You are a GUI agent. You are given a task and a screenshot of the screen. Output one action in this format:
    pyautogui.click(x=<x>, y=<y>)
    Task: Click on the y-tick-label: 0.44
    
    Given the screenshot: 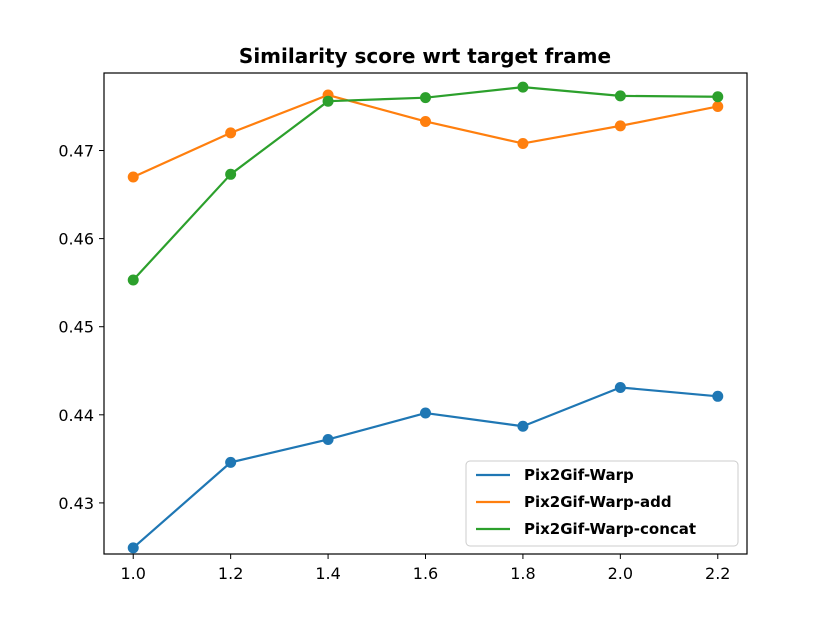 What is the action you would take?
    pyautogui.click(x=76, y=415)
    